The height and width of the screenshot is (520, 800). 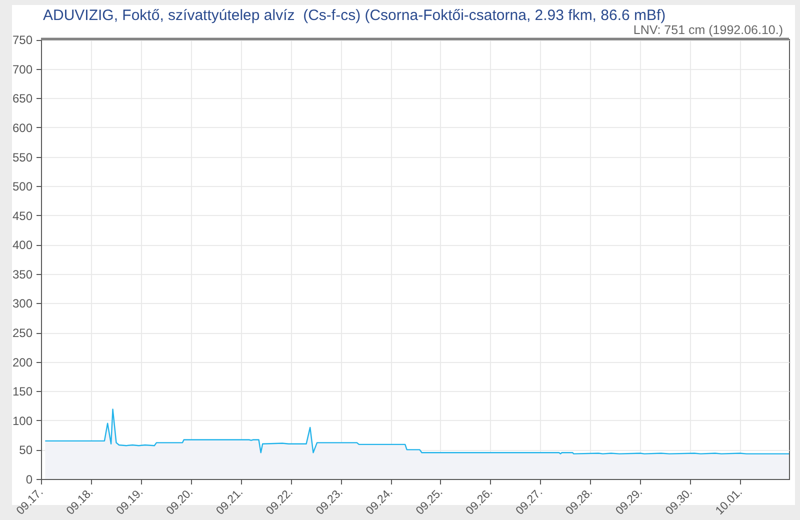 What do you see at coordinates (22, 421) in the screenshot?
I see `y-tick-label: 100` at bounding box center [22, 421].